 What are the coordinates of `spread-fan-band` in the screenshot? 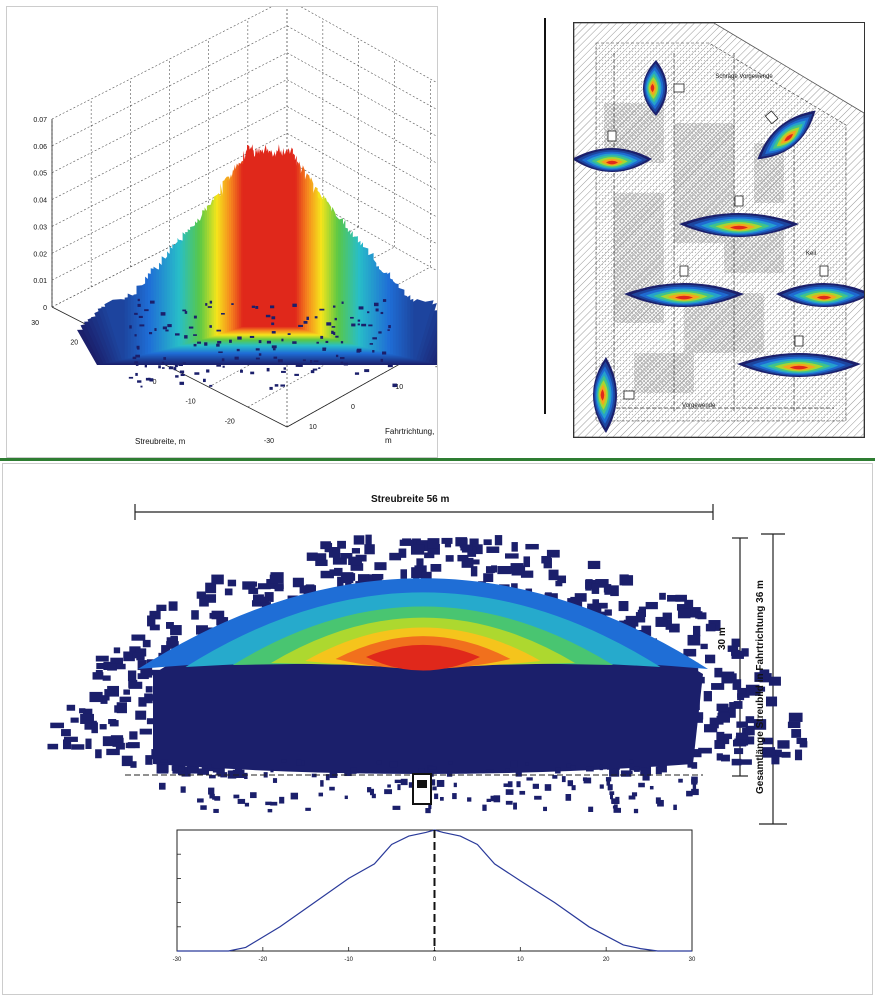 It's located at (612, 162).